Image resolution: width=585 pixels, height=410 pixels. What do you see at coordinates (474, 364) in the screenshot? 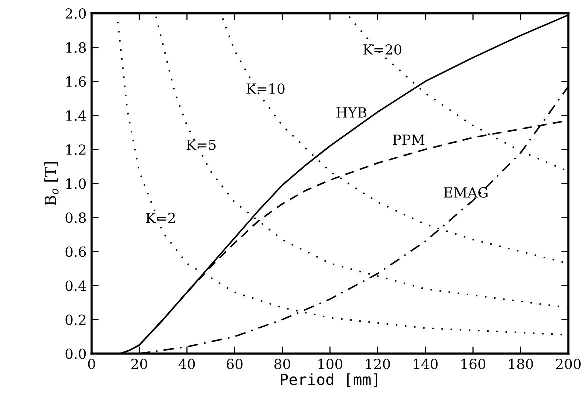
I see `x-tick-label: 160` at bounding box center [474, 364].